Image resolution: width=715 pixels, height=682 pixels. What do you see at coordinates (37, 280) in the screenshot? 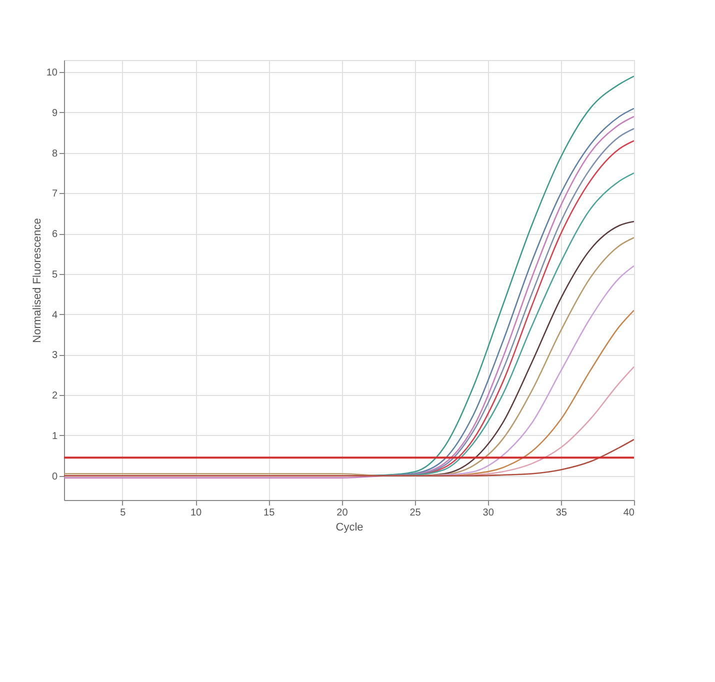
I see `y-axis-title: Normalised Fluorescence` at bounding box center [37, 280].